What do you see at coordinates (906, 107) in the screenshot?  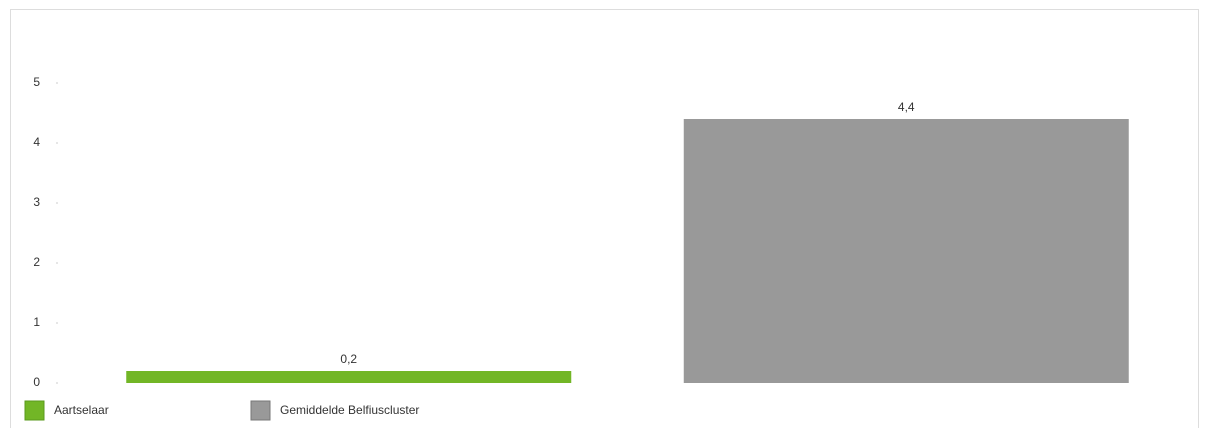 I see `value-label: 4,4` at bounding box center [906, 107].